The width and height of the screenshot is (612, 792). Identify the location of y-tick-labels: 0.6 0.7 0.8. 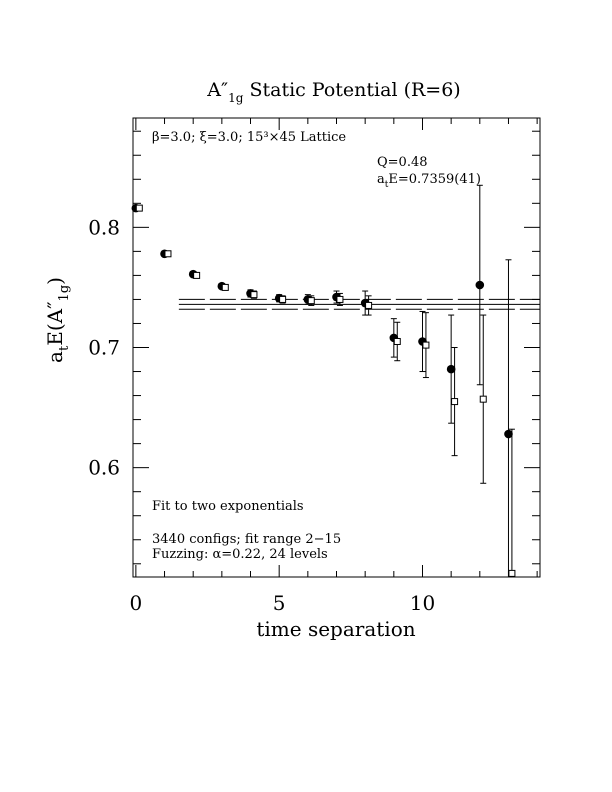
(104, 347).